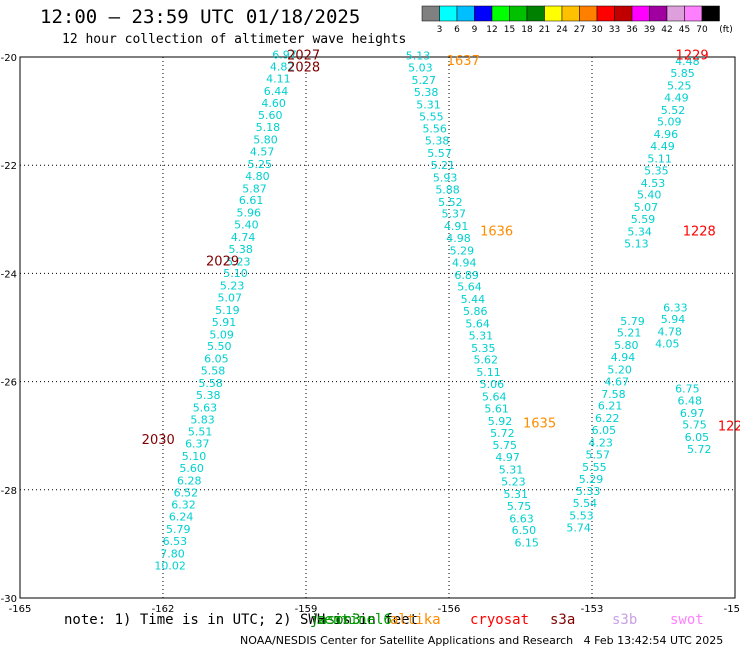 This screenshot has height=650, width=740. What do you see at coordinates (235, 273) in the screenshot?
I see `swh-data-label: 5.10` at bounding box center [235, 273].